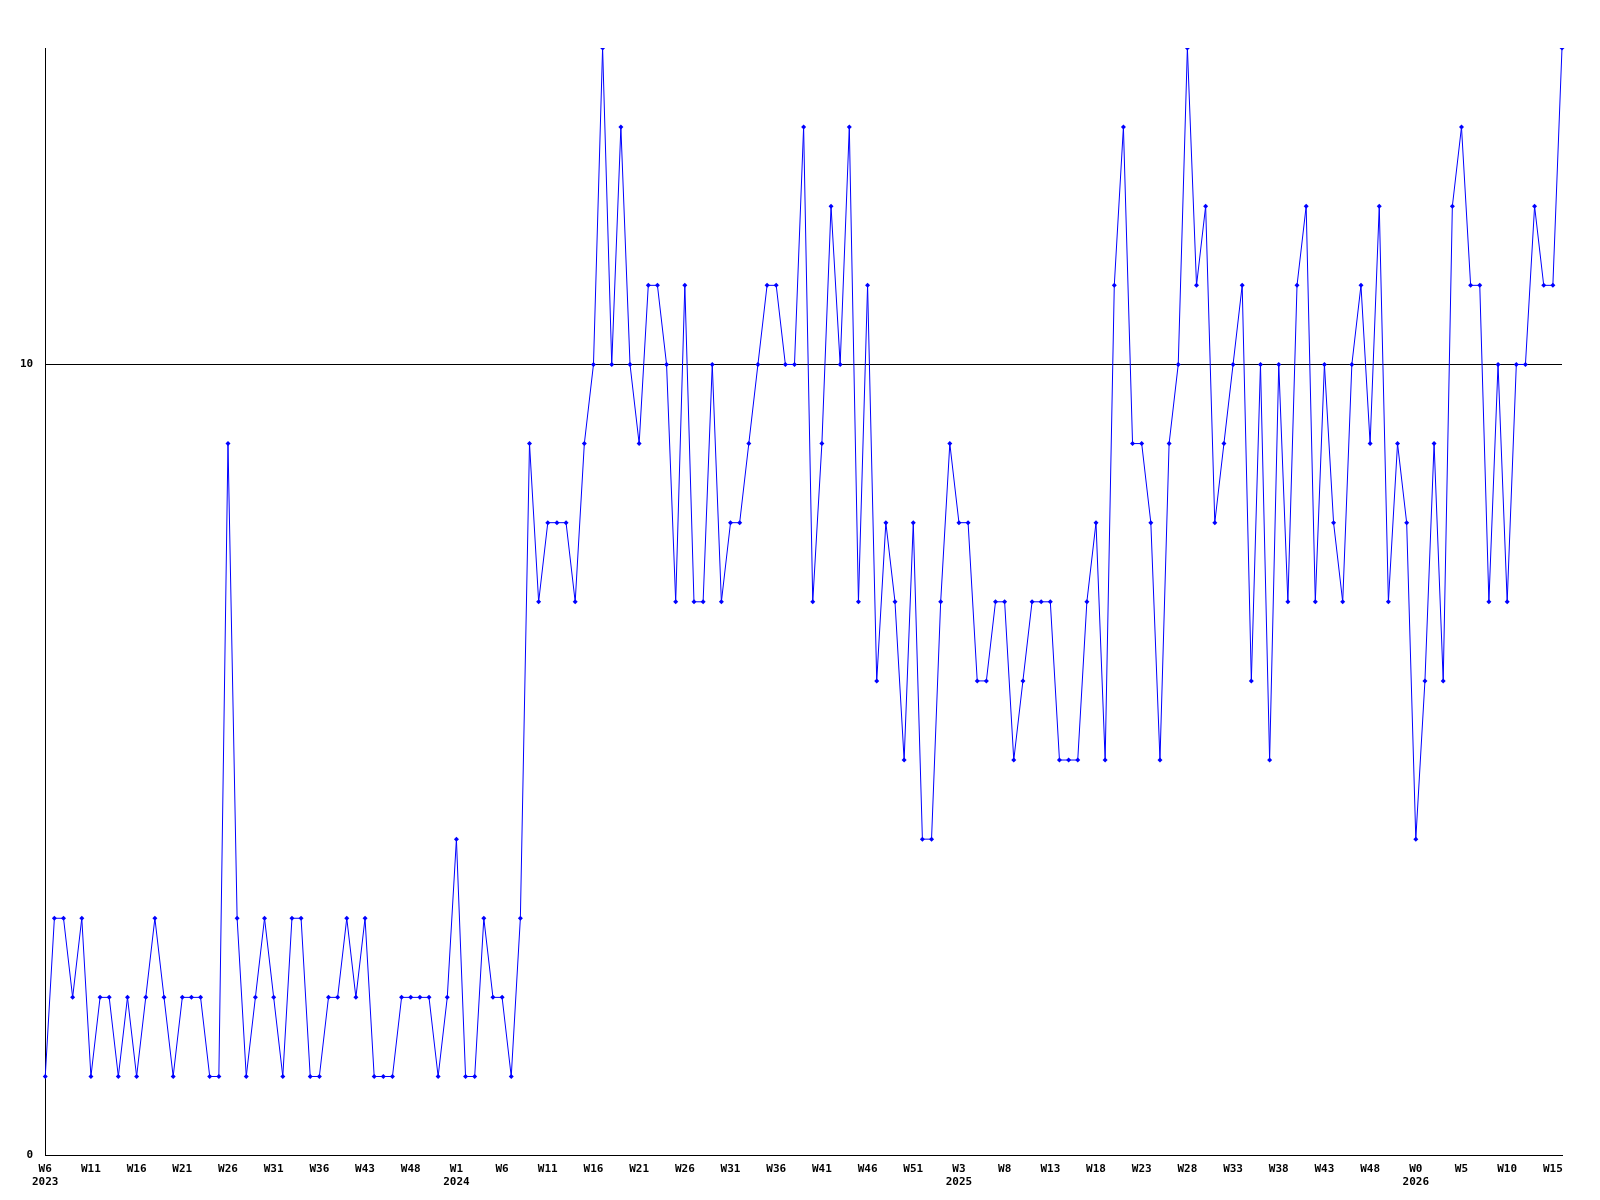  Describe the element at coordinates (1461, 1169) in the screenshot. I see `x-tick-label: W5` at that location.